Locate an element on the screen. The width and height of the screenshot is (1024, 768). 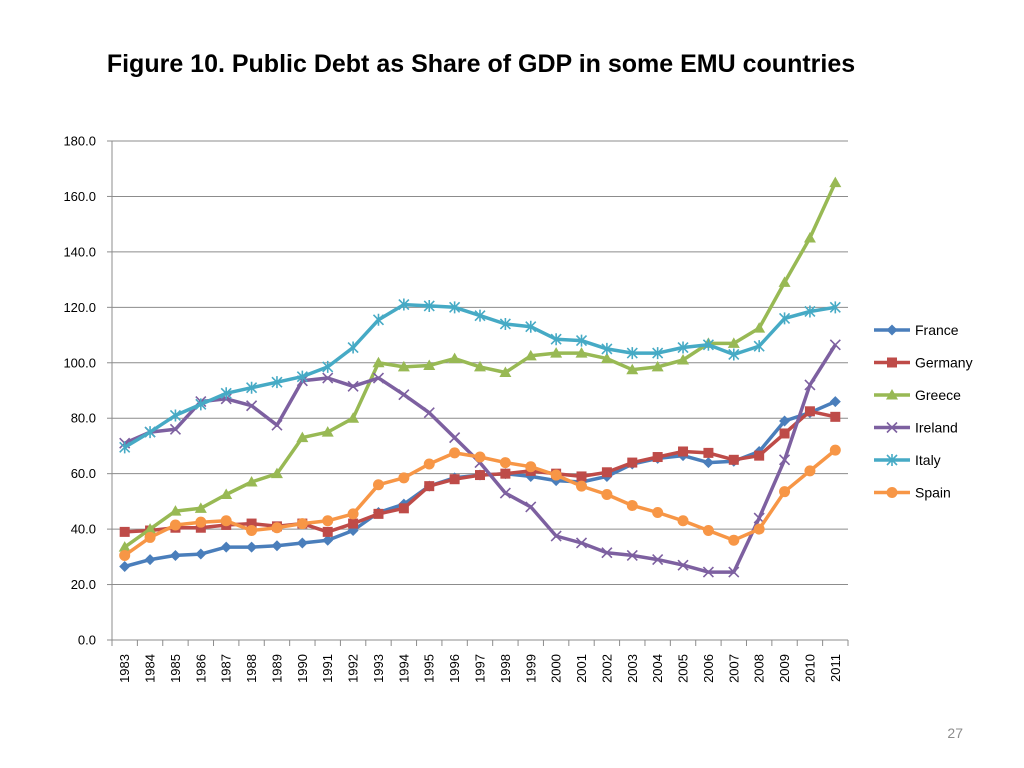
y-tick-label: 40.0 is located at coordinates (83, 529).